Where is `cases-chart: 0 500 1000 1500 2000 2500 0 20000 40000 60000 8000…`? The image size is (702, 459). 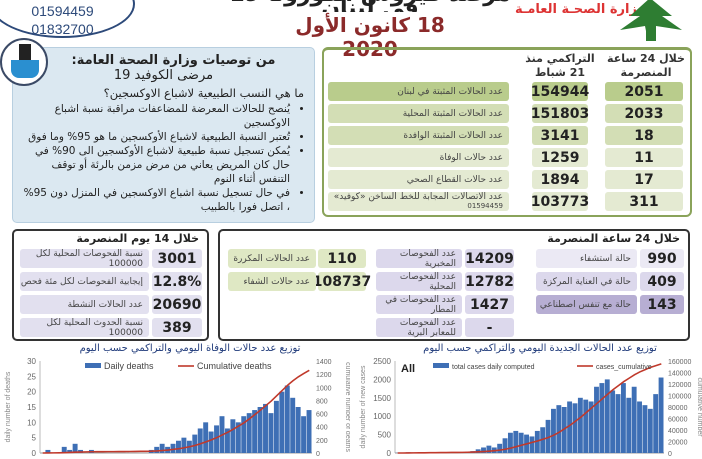
cases-chart: 0 500 1000 1500 2000 2500 0 20000 40000 60000 8000… is located at coordinates (531, 407).